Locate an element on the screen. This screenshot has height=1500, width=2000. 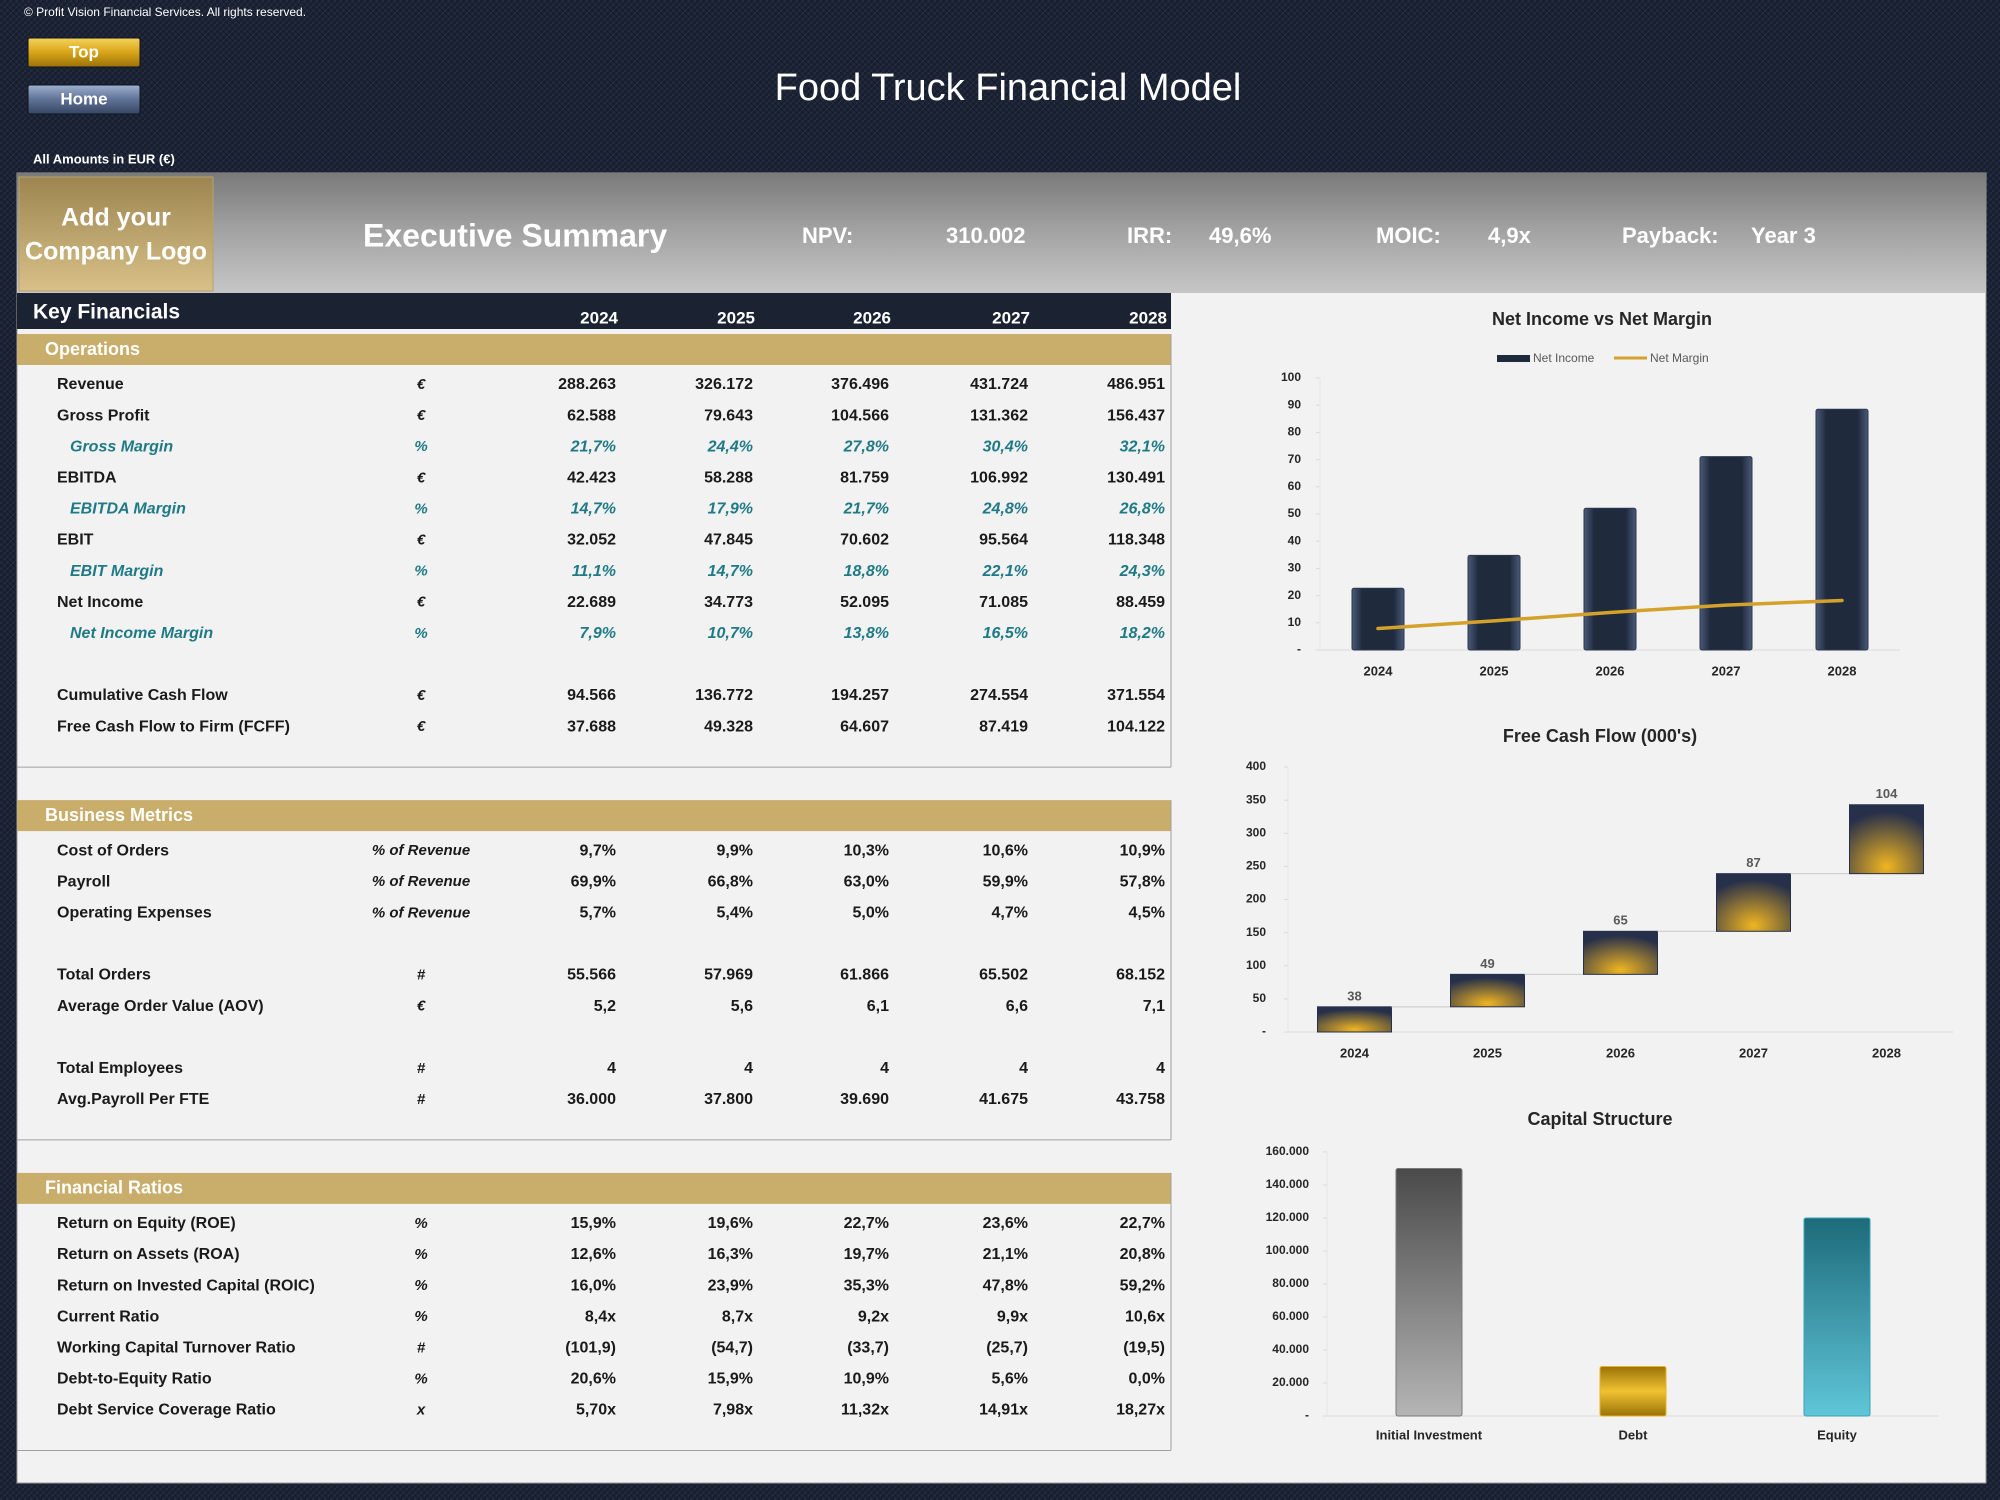
row-value: 4,5% is located at coordinates (1147, 913).